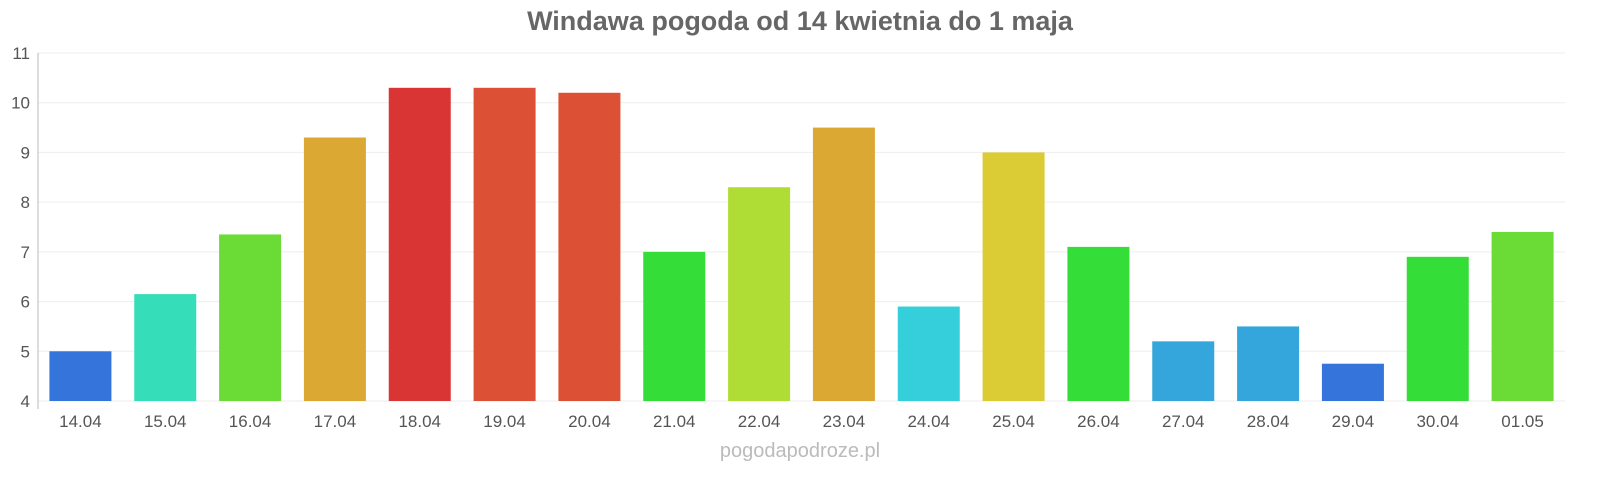 Image resolution: width=1600 pixels, height=480 pixels. I want to click on x-tick-label: 18.04, so click(419, 421).